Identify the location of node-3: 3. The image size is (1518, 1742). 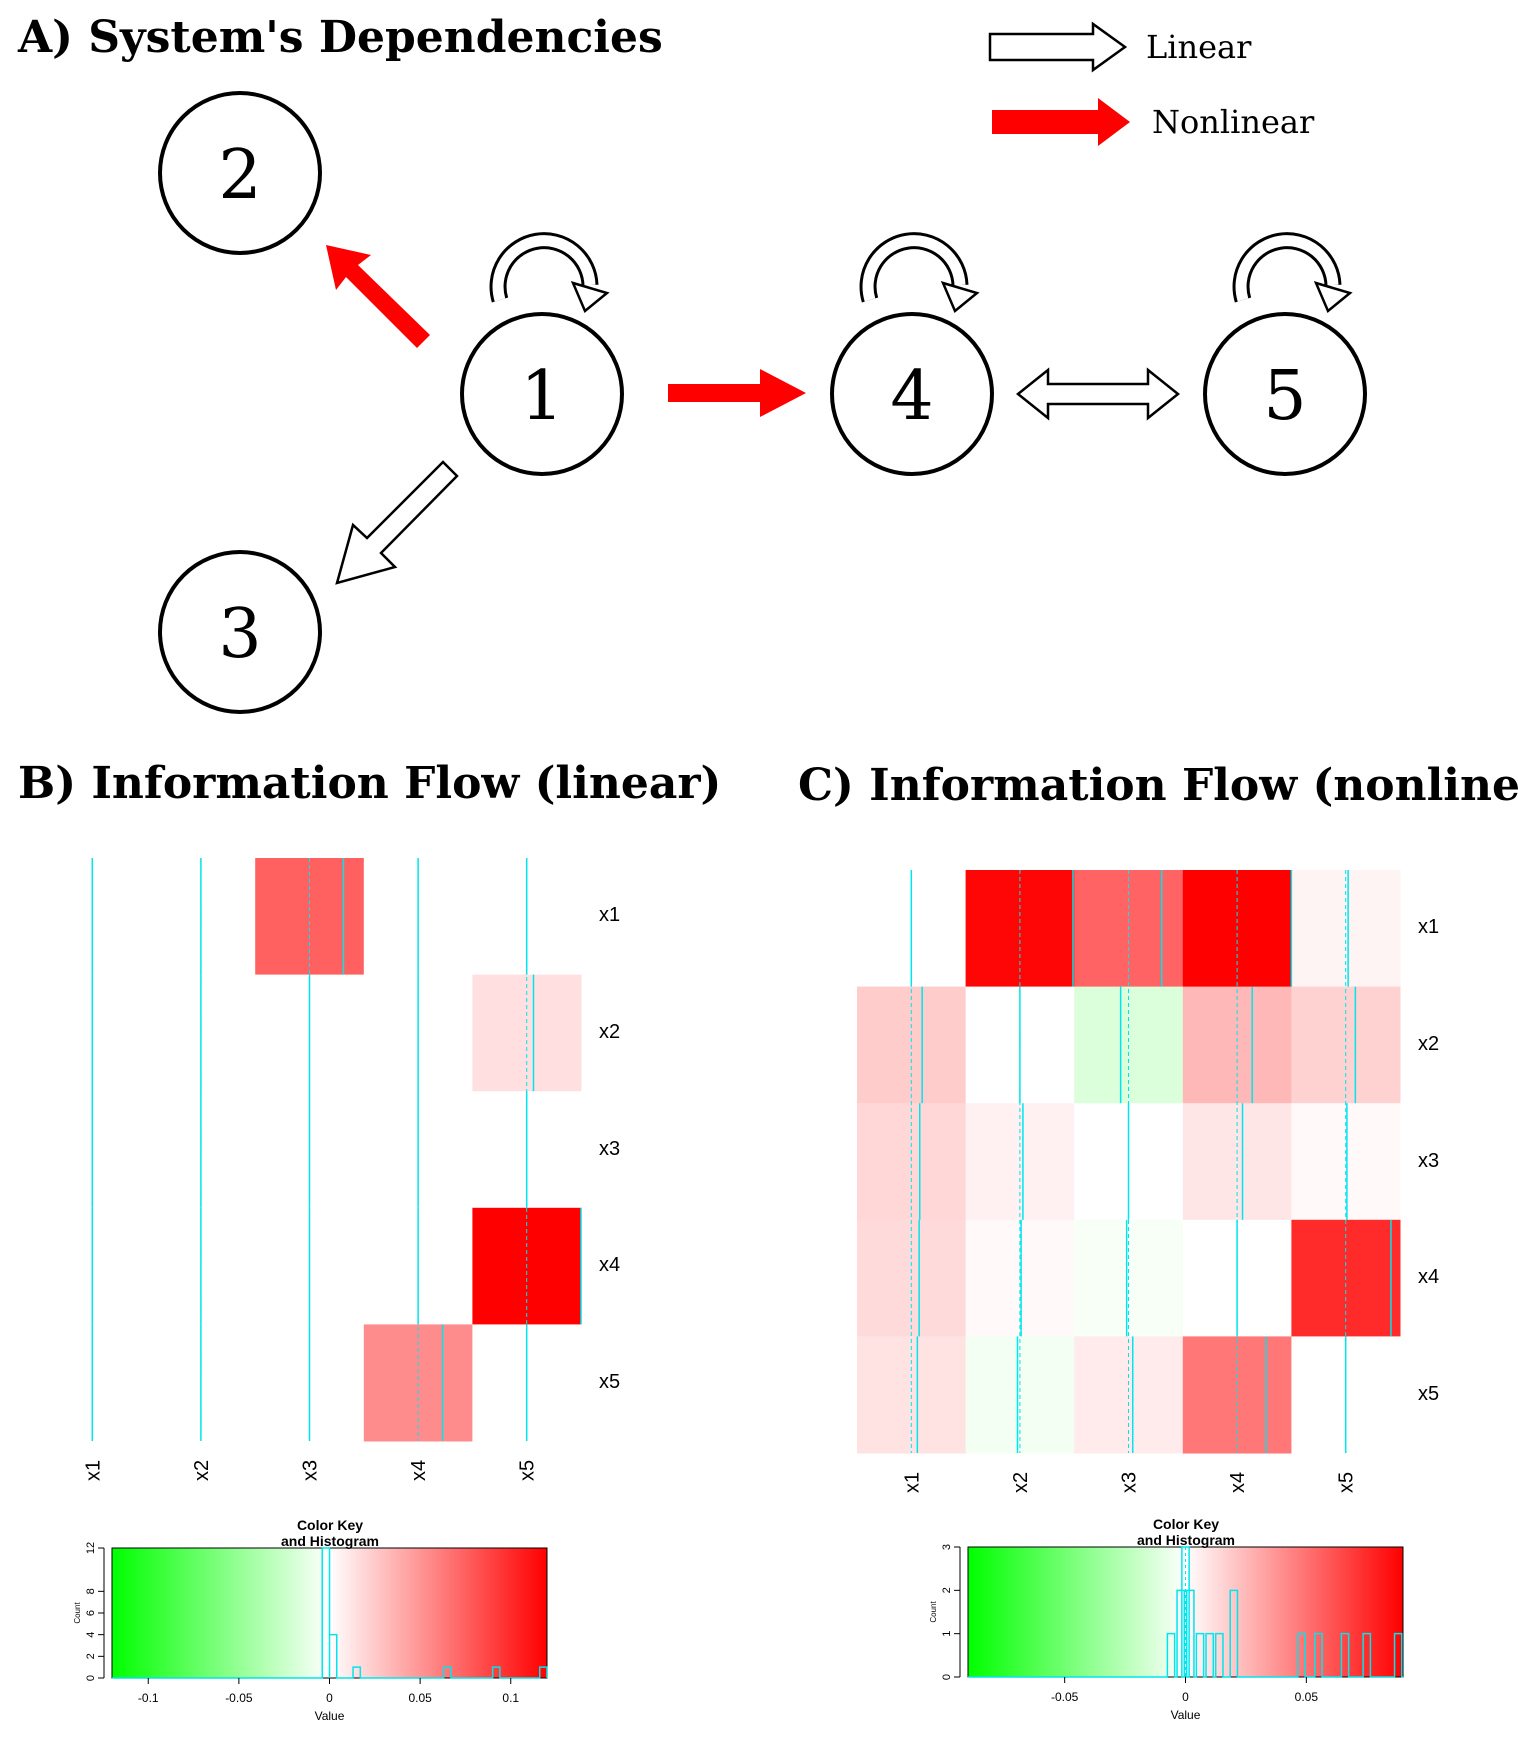
(240, 632).